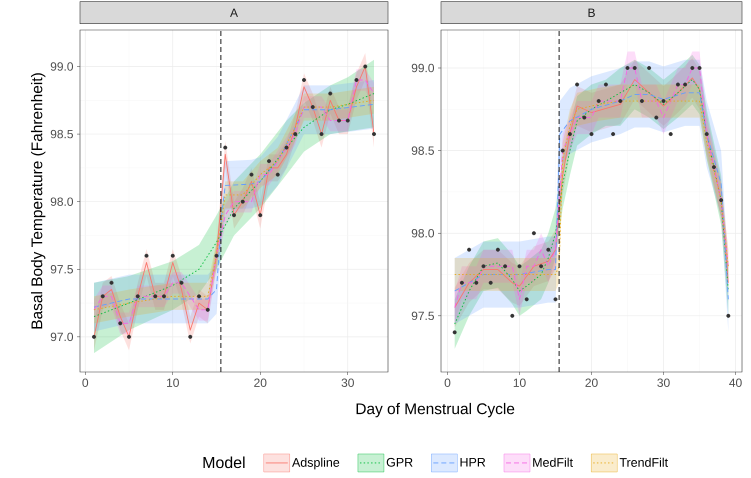 The image size is (751, 478). Describe the element at coordinates (644, 462) in the screenshot. I see `legend-label: TrendFilt` at that location.